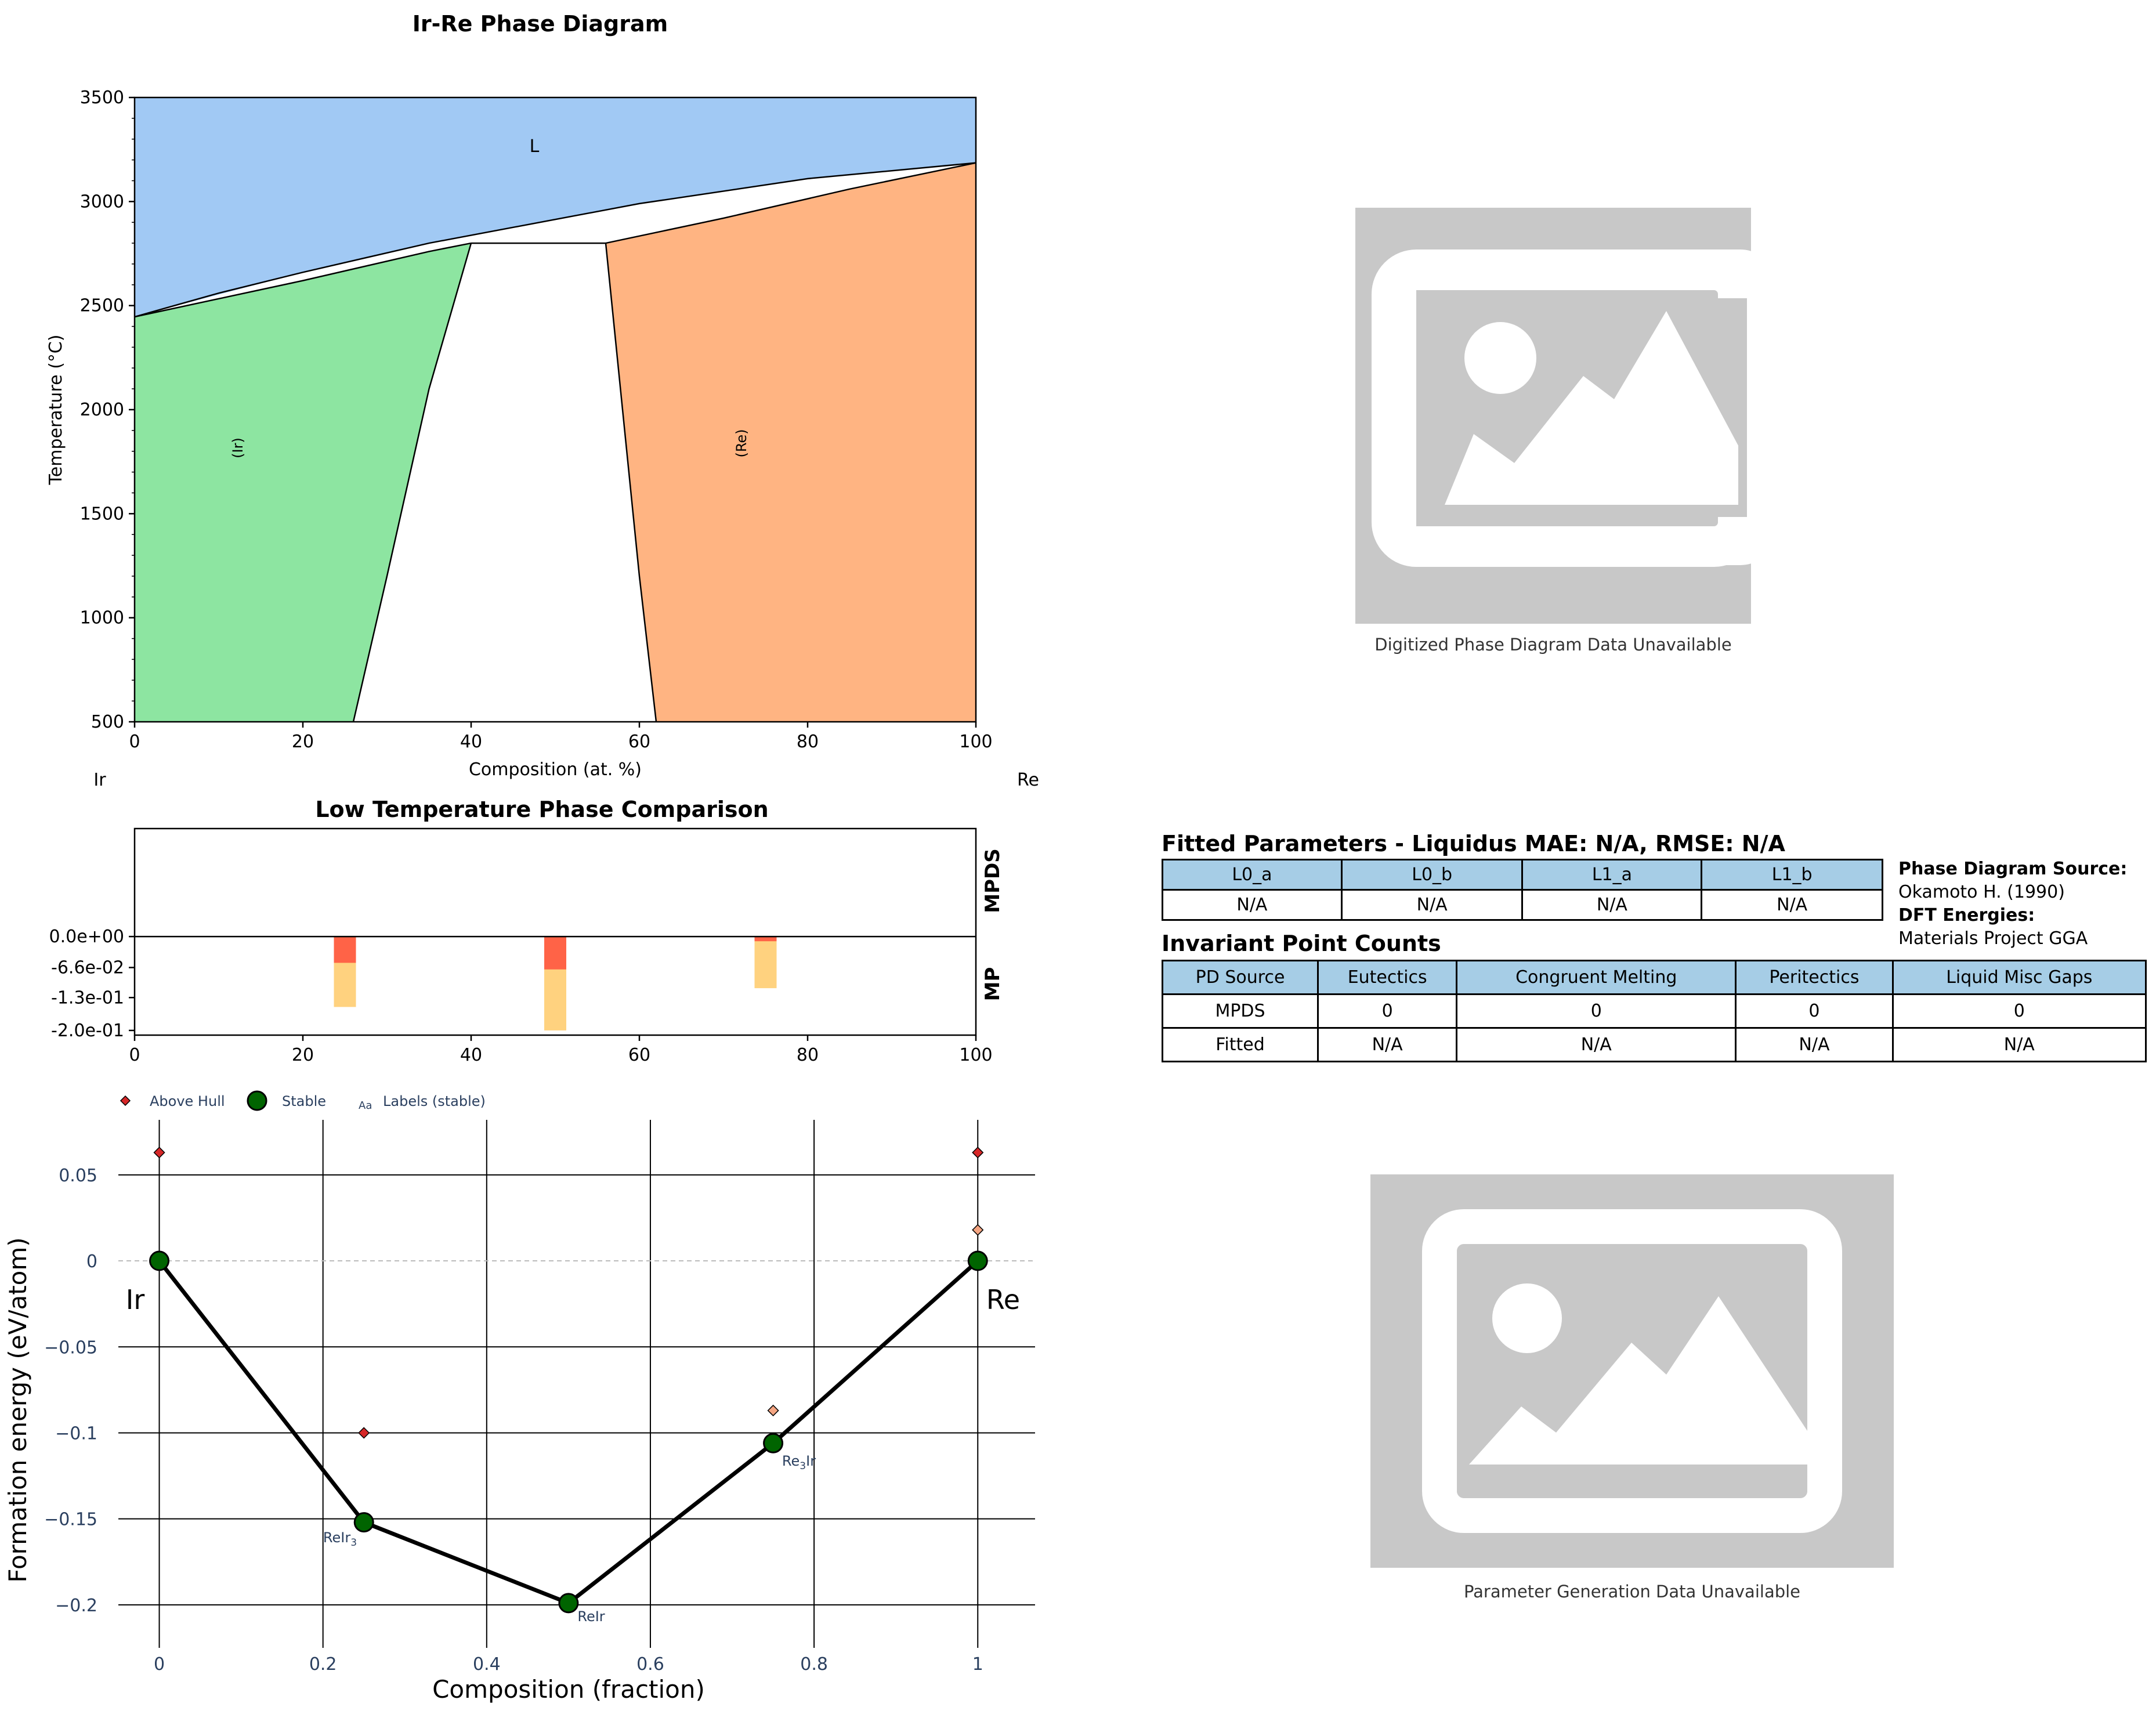 Image resolution: width=2156 pixels, height=1714 pixels. What do you see at coordinates (76, 1433) in the screenshot?
I see `hull-y-tick-label: −0.1` at bounding box center [76, 1433].